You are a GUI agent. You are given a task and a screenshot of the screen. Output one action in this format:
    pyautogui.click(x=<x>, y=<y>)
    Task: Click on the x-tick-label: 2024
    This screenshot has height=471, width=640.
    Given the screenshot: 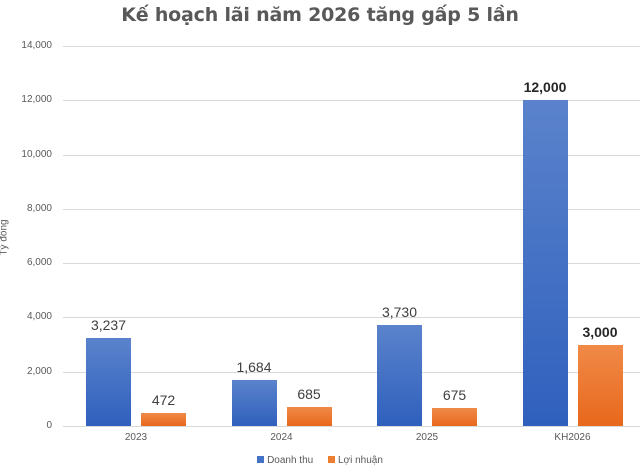 What is the action you would take?
    pyautogui.click(x=281, y=437)
    